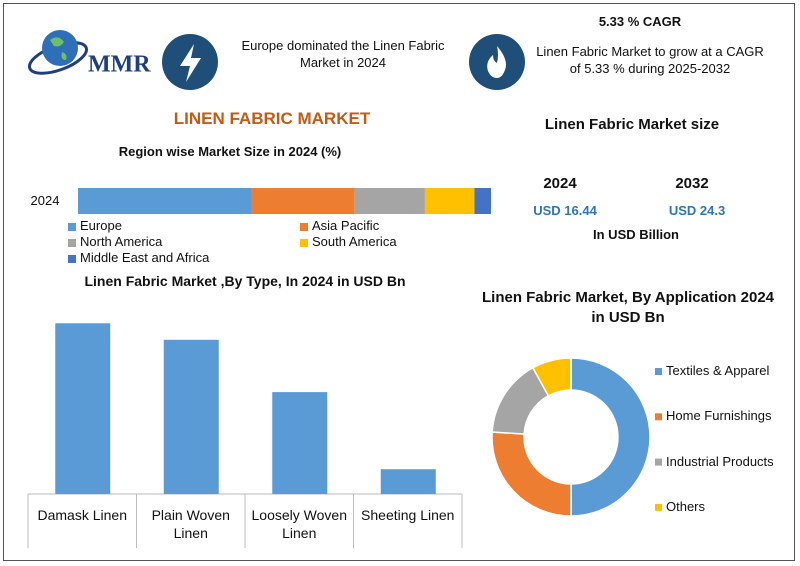 The height and width of the screenshot is (566, 800). Describe the element at coordinates (190, 524) in the screenshot. I see `x-tick-label: Plain Woven Linen` at that location.